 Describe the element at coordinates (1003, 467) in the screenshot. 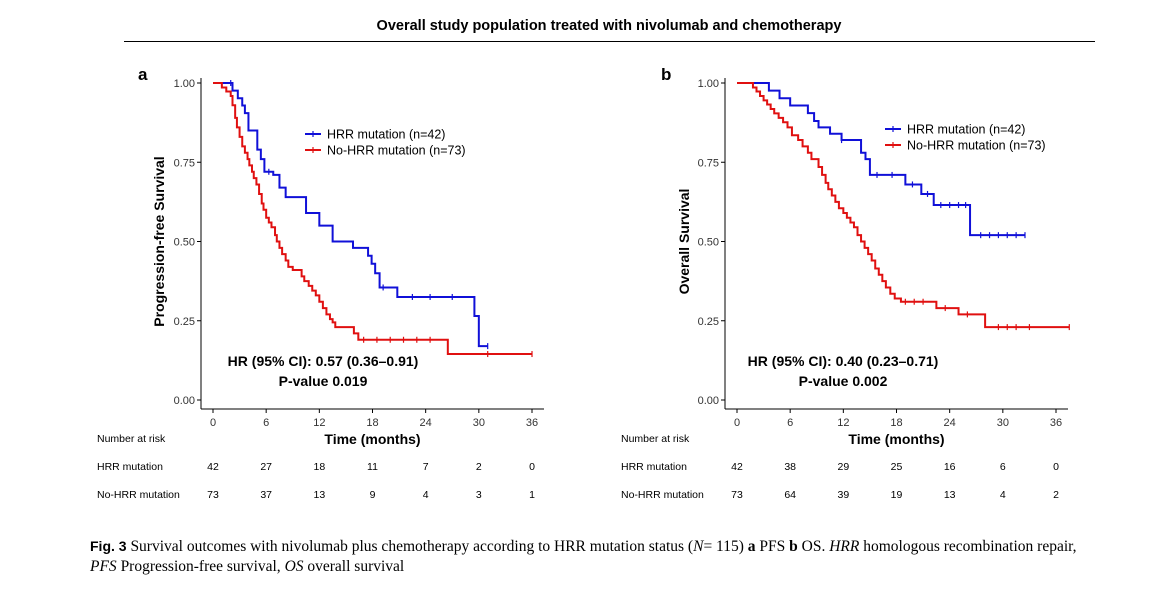

I see `risk-count: 6` at that location.